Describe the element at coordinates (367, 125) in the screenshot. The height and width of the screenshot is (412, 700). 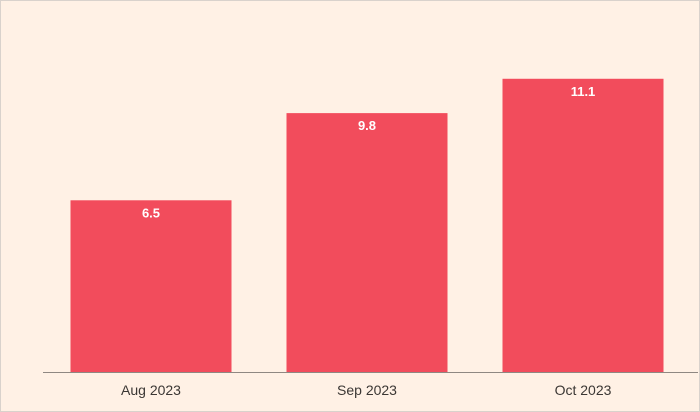
I see `data-label-1: 9.8` at that location.